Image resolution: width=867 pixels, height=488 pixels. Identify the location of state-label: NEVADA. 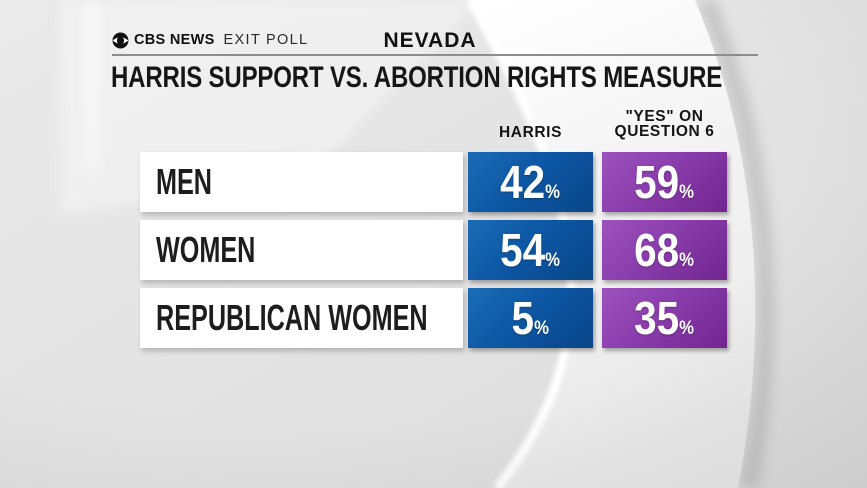
(430, 40).